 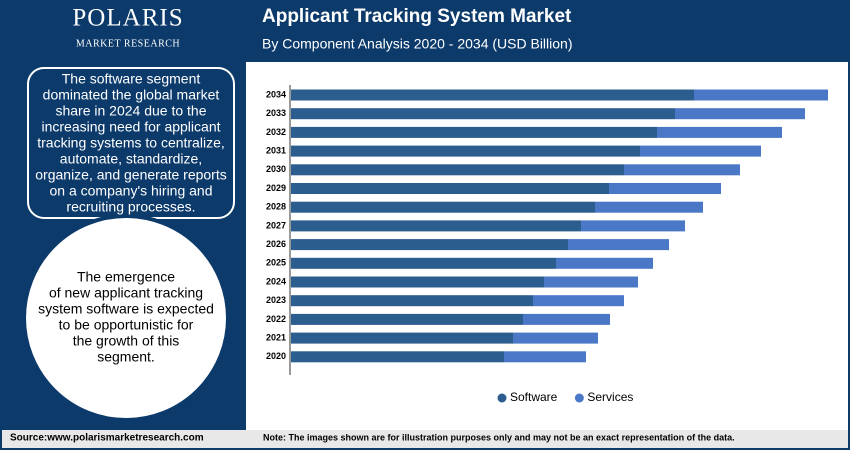 What do you see at coordinates (610, 397) in the screenshot?
I see `legend-label: Services` at bounding box center [610, 397].